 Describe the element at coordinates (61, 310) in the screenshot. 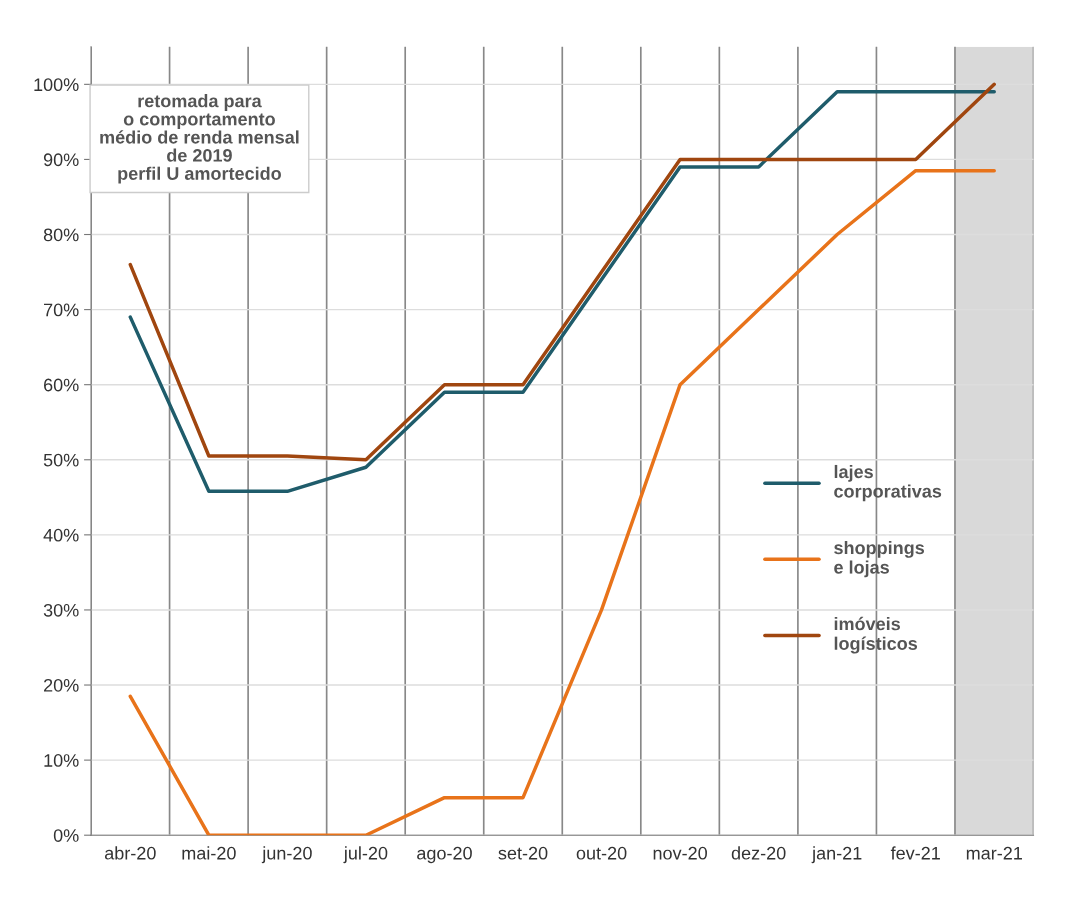

I see `y-tick-label: 70%` at that location.